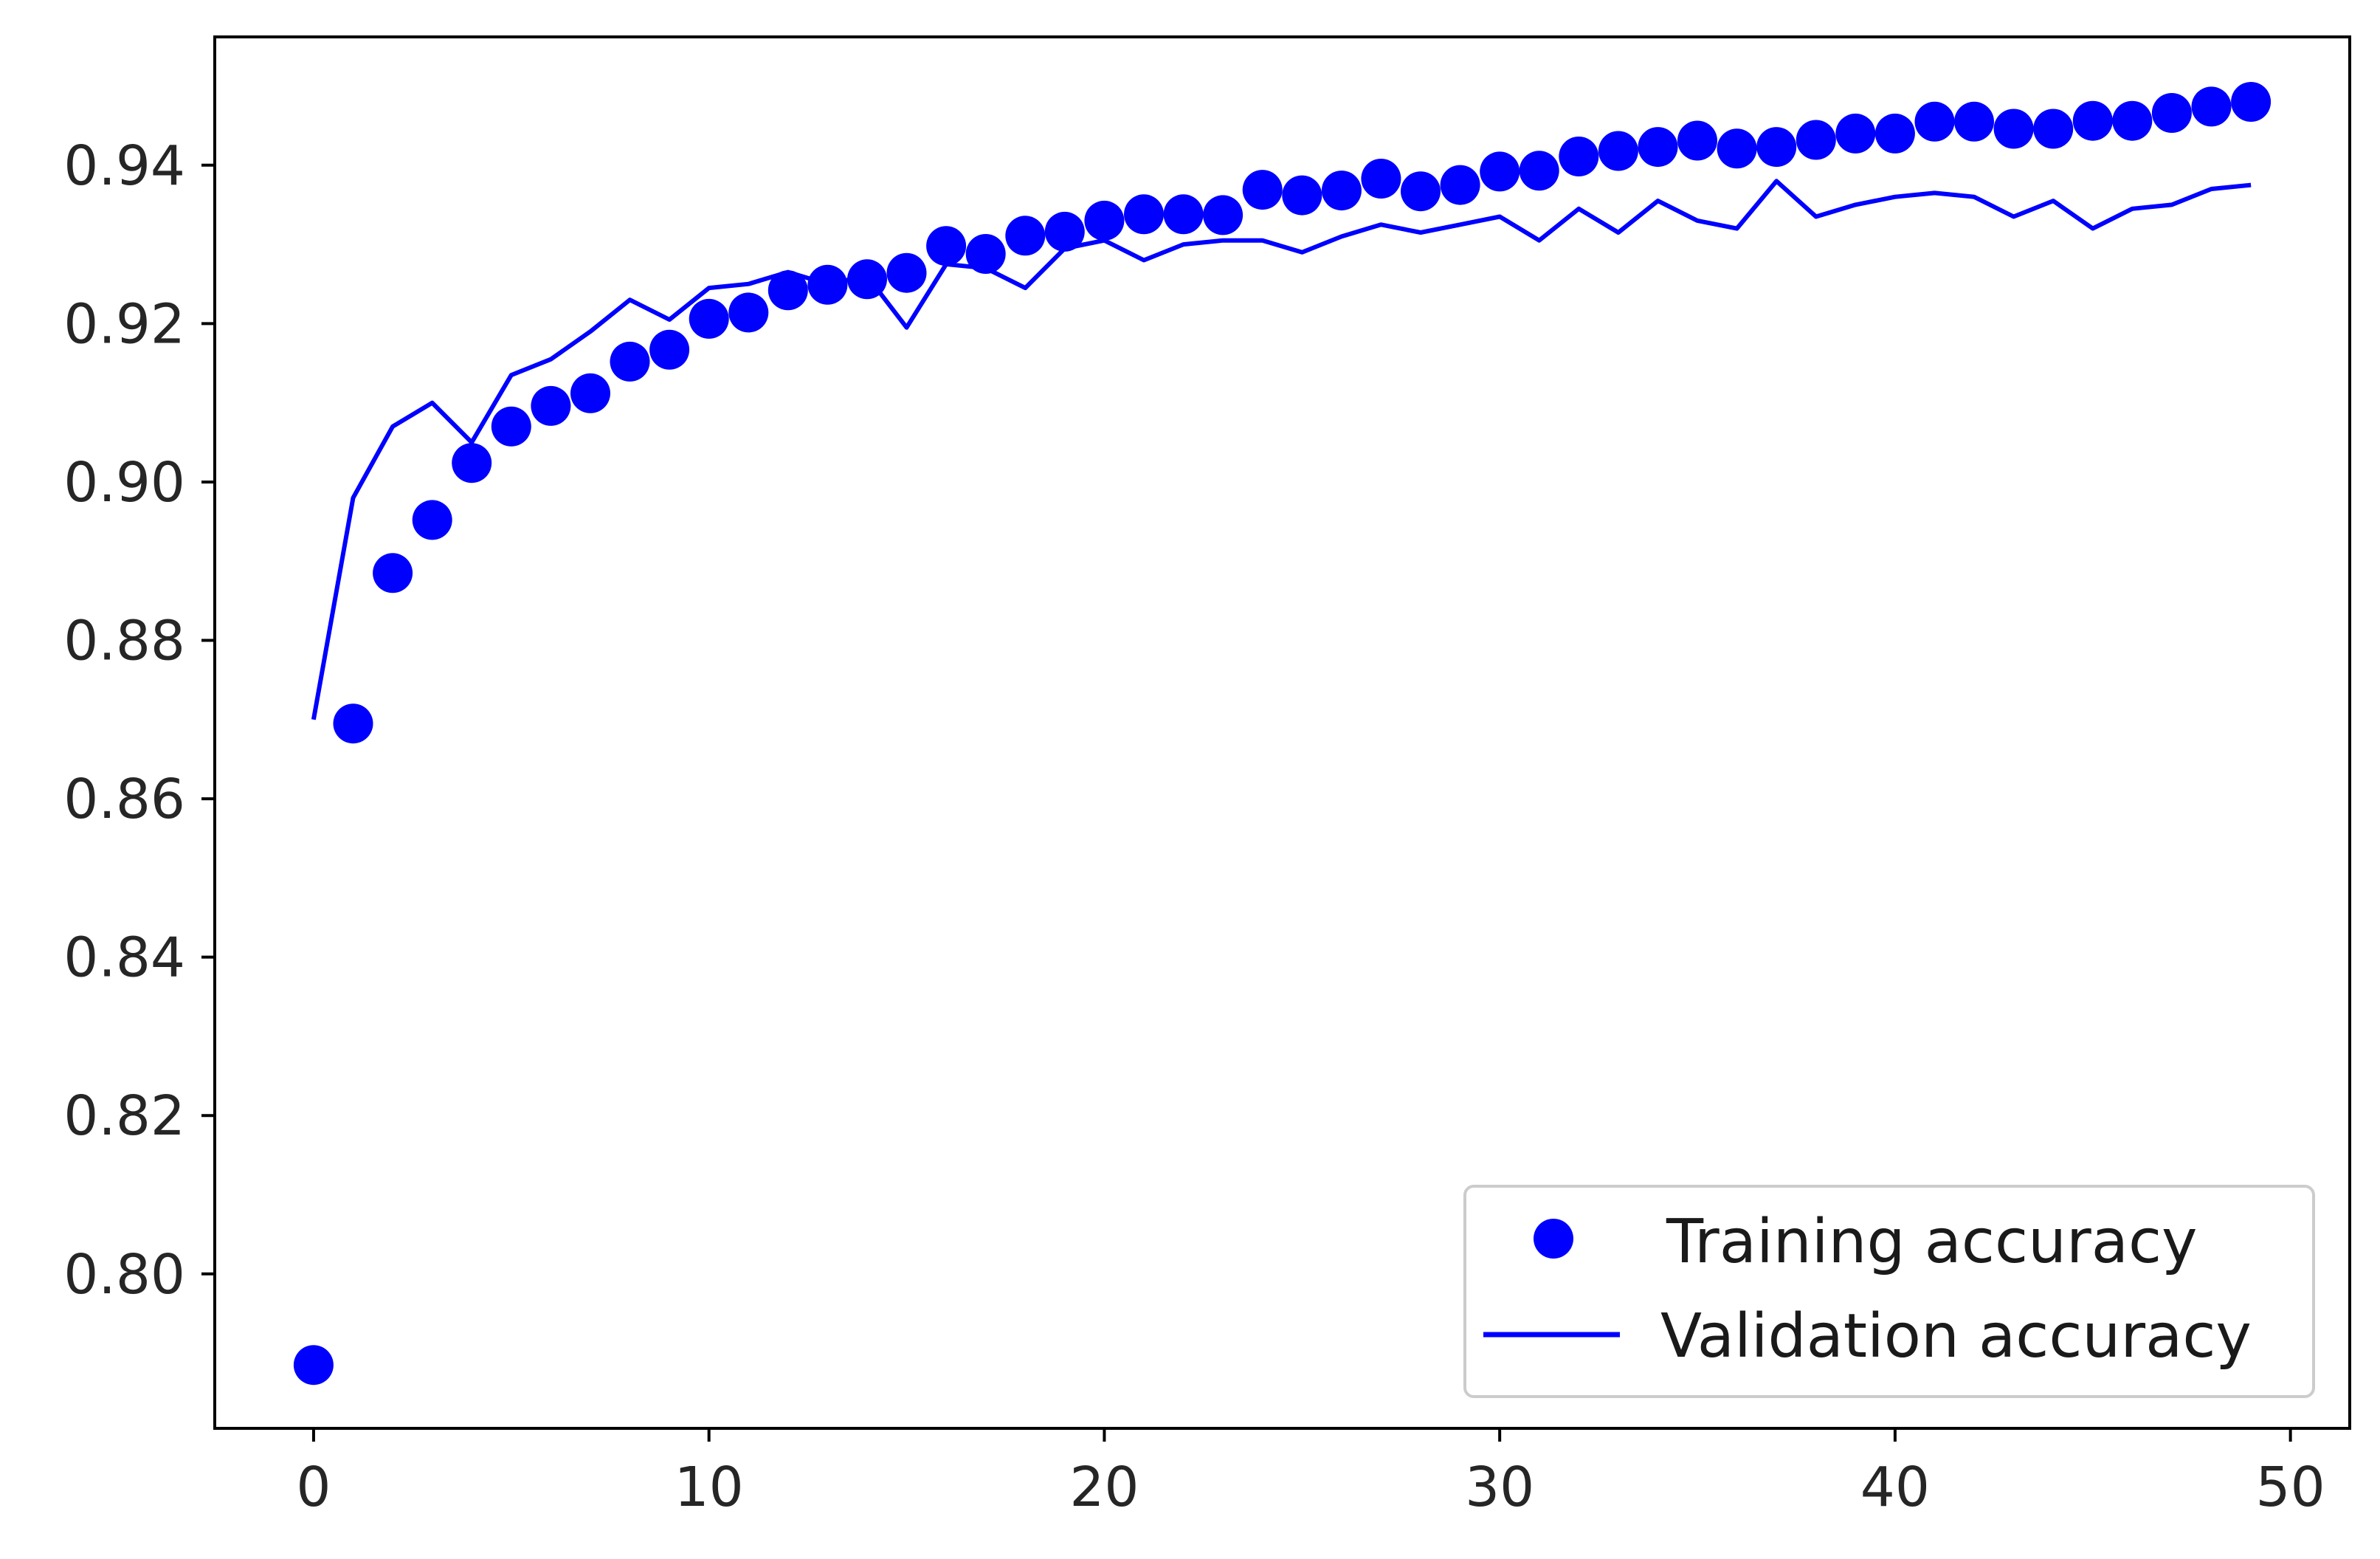  Describe the element at coordinates (124, 1116) in the screenshot. I see `y-tick-label: 0.82` at that location.